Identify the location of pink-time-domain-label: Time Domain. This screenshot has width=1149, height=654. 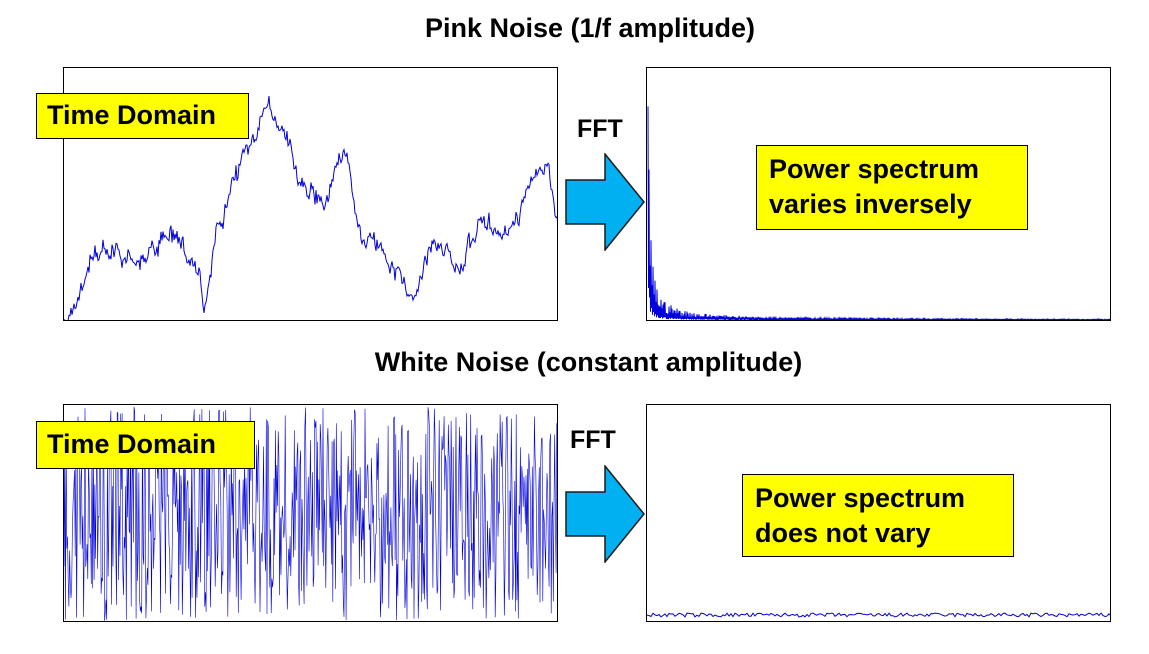
(142, 116).